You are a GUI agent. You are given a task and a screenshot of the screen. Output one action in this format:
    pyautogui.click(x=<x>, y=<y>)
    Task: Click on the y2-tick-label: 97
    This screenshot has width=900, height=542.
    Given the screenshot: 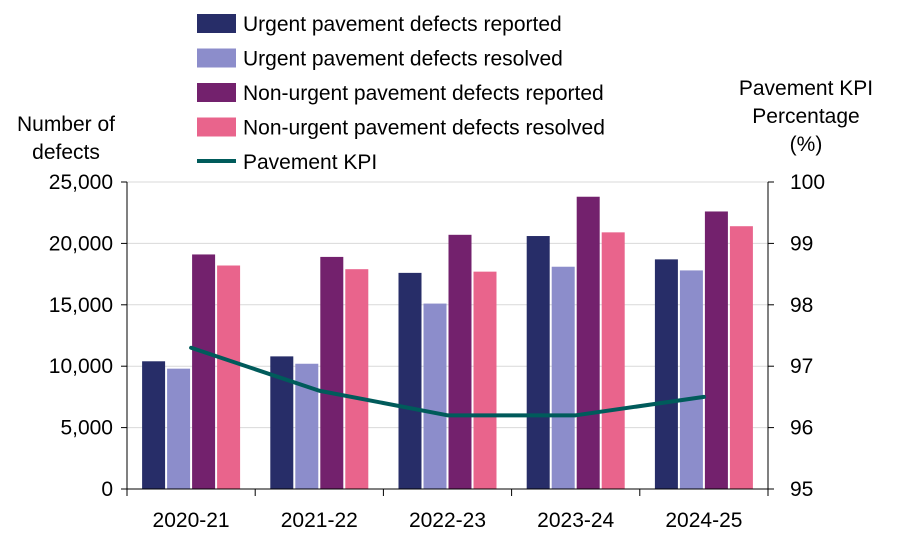 What is the action you would take?
    pyautogui.click(x=801, y=366)
    